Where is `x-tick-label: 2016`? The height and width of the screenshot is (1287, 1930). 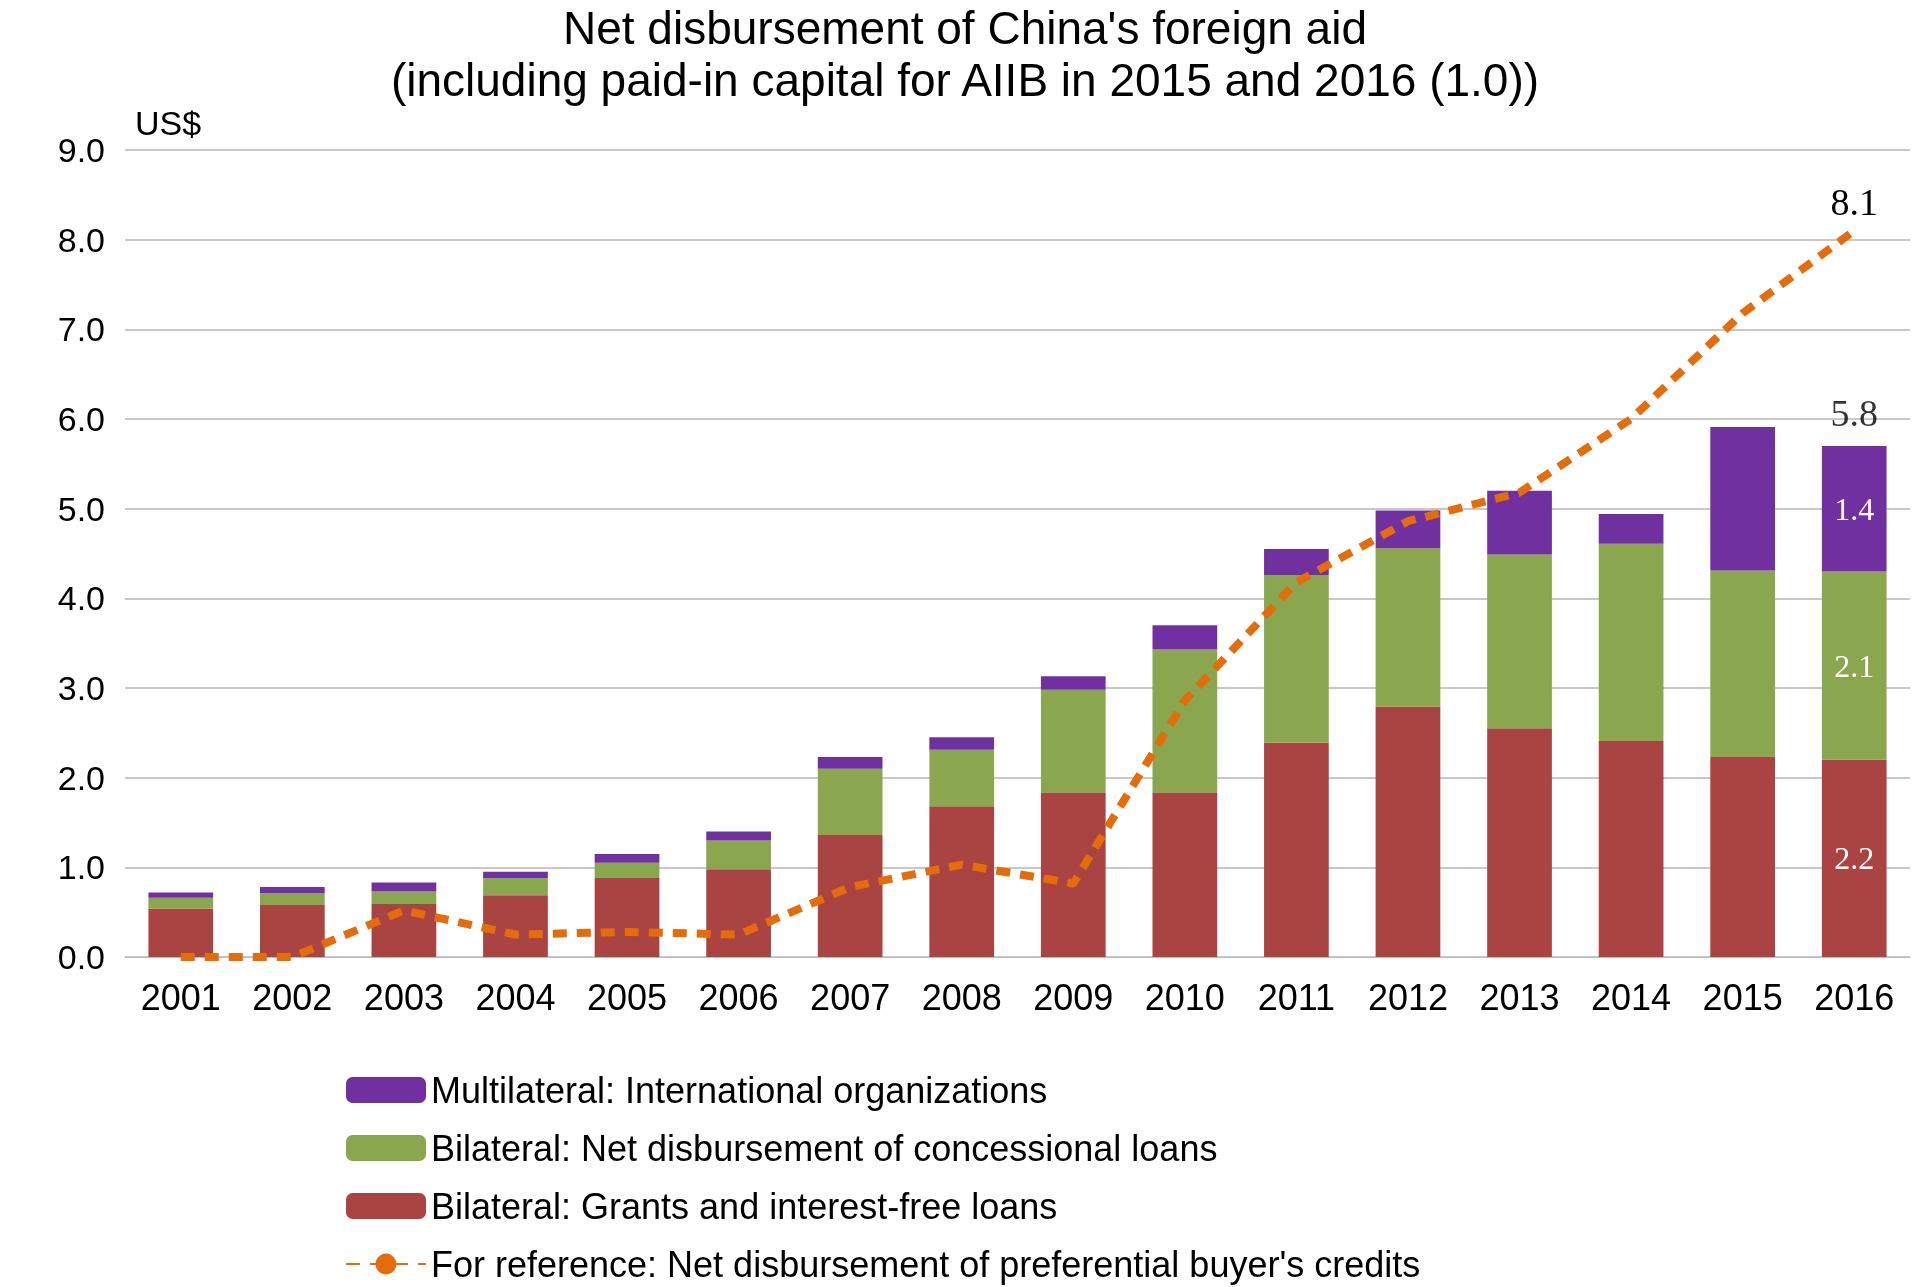
x-tick-label: 2016 is located at coordinates (1854, 997).